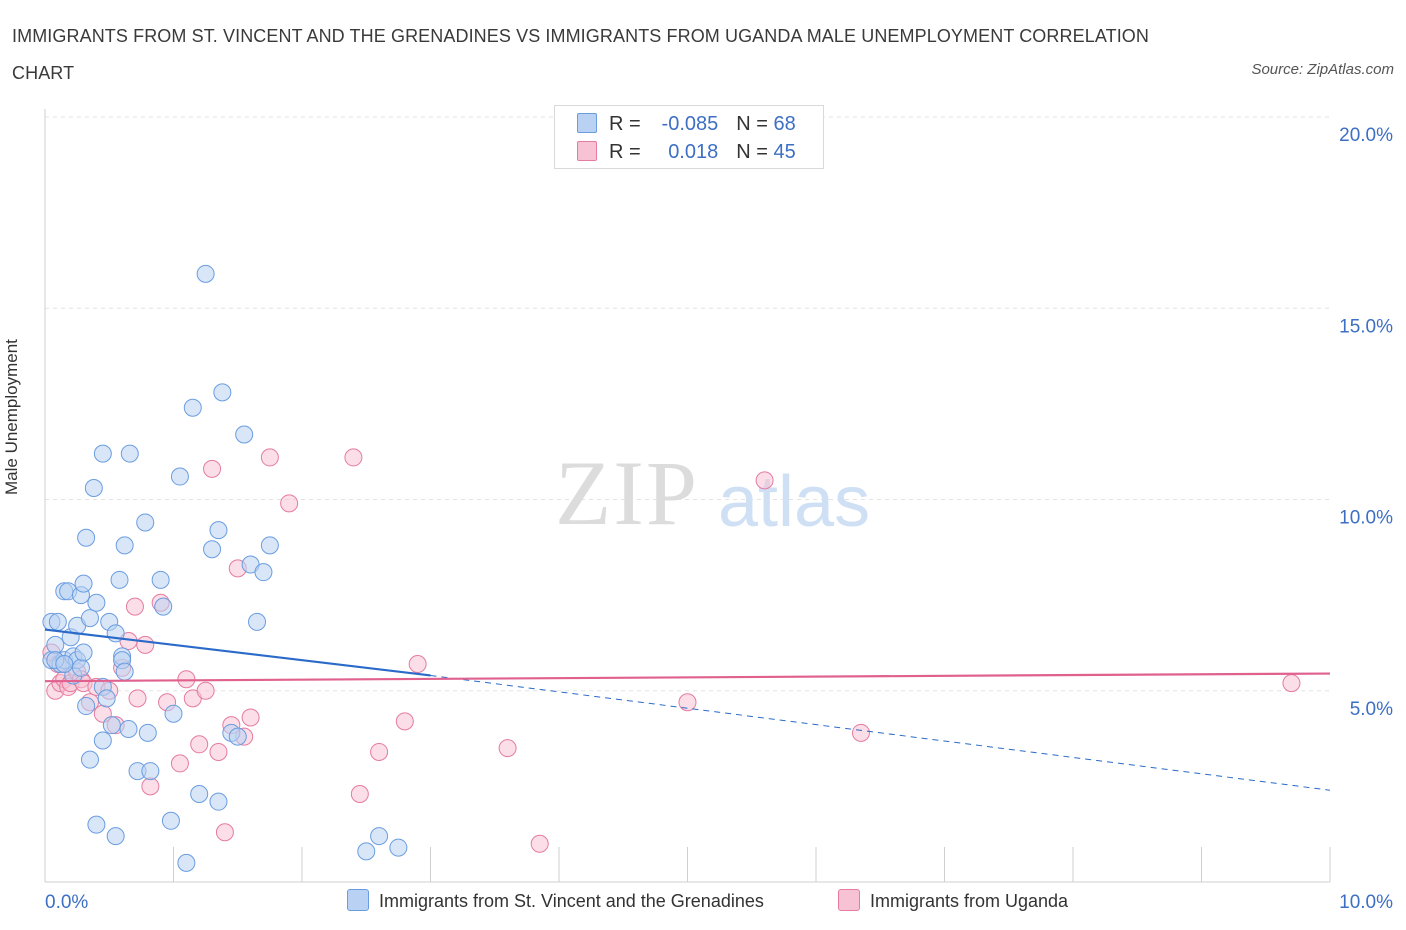 The width and height of the screenshot is (1406, 930). I want to click on legend-row-blue: R = -0.085 N = 68, so click(686, 125).